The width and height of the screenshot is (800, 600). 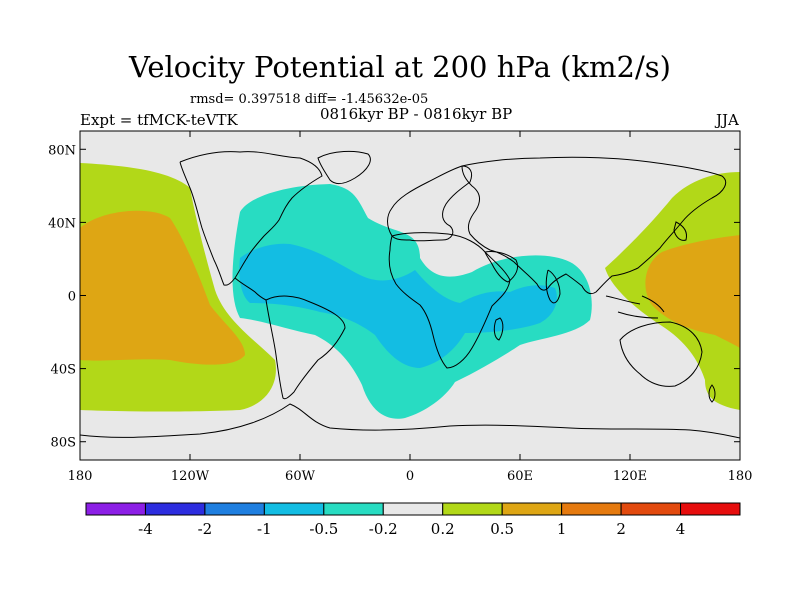 I want to click on lat-tick-label-4: 80S, so click(x=63, y=443).